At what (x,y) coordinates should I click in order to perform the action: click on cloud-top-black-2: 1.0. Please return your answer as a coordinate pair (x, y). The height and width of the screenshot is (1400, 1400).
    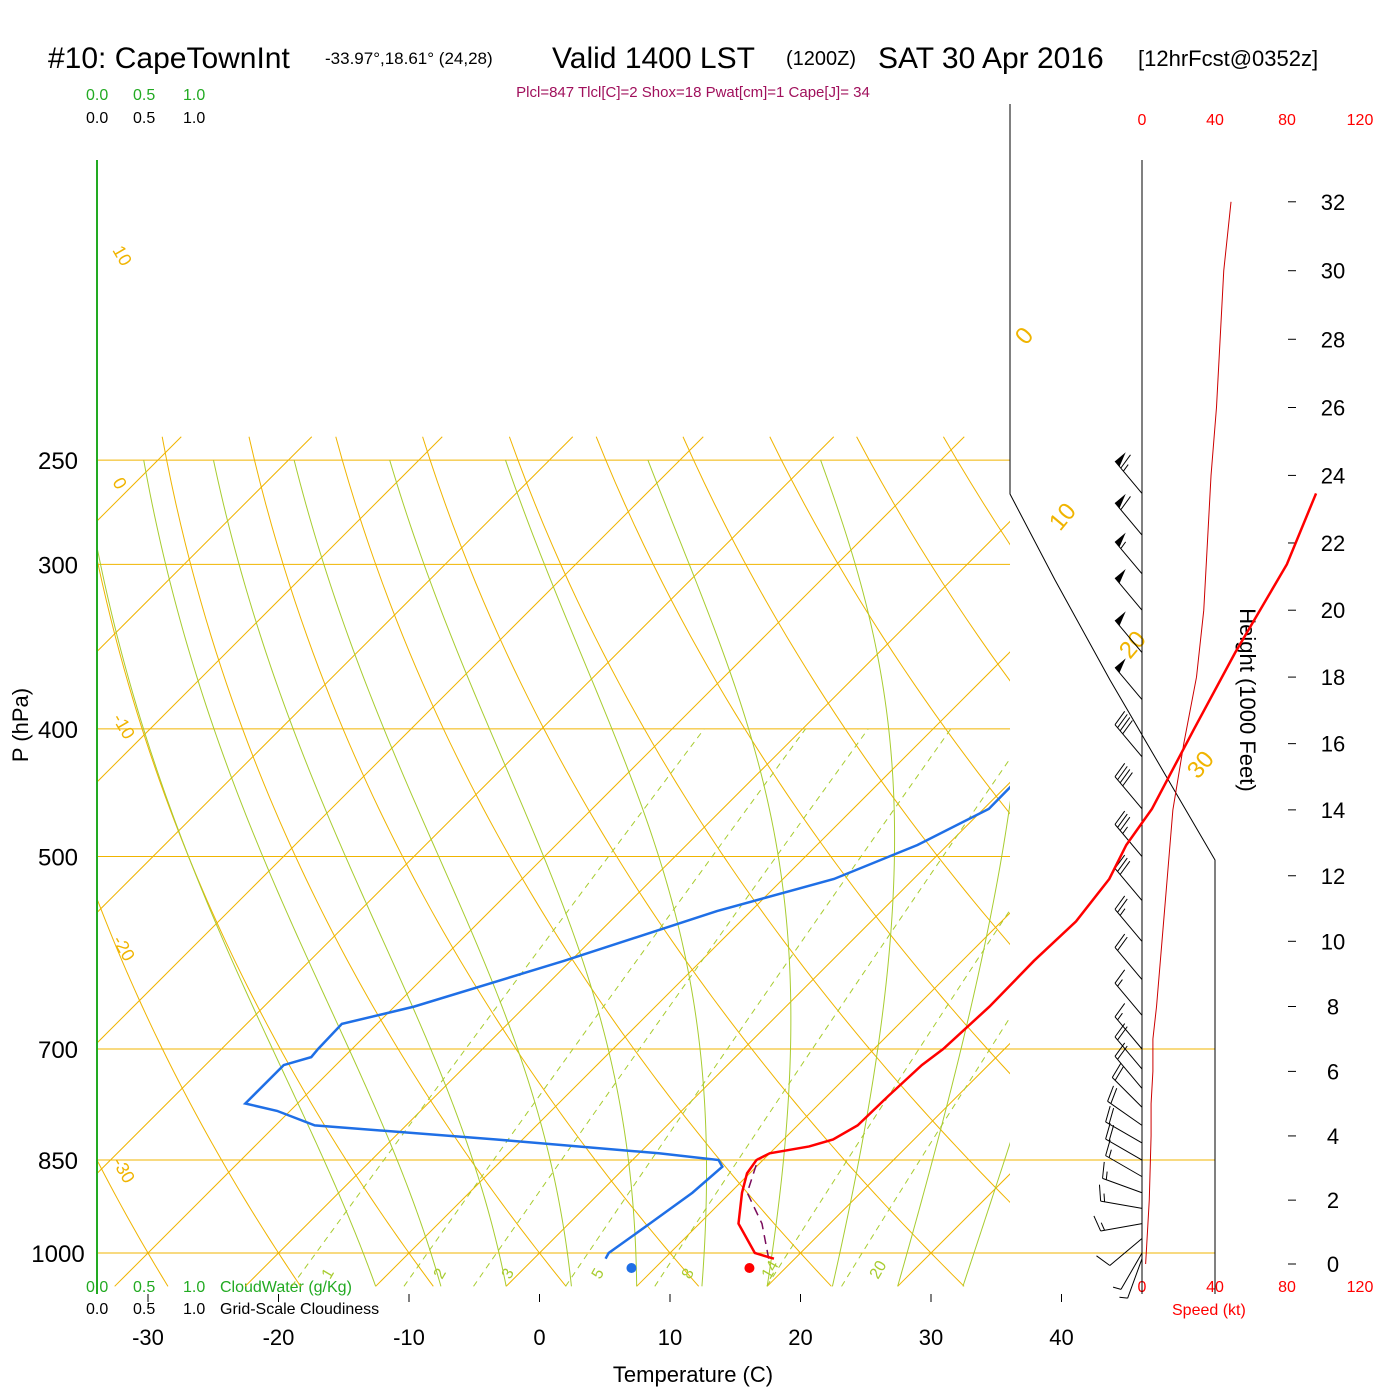
    Looking at the image, I should click on (194, 118).